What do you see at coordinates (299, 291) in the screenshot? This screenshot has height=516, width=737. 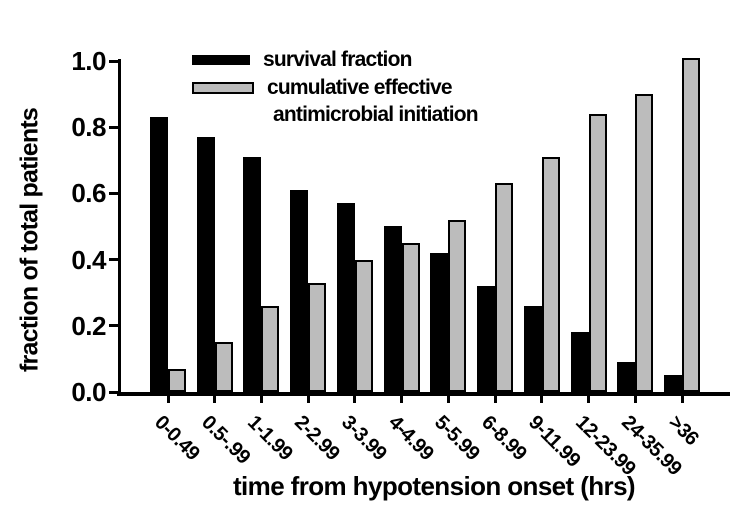 I see `bar-survival-2-2.99` at bounding box center [299, 291].